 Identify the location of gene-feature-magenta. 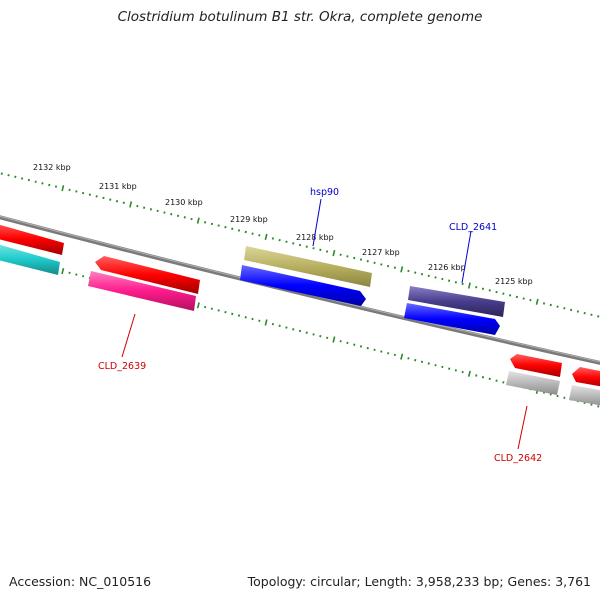
(142, 291).